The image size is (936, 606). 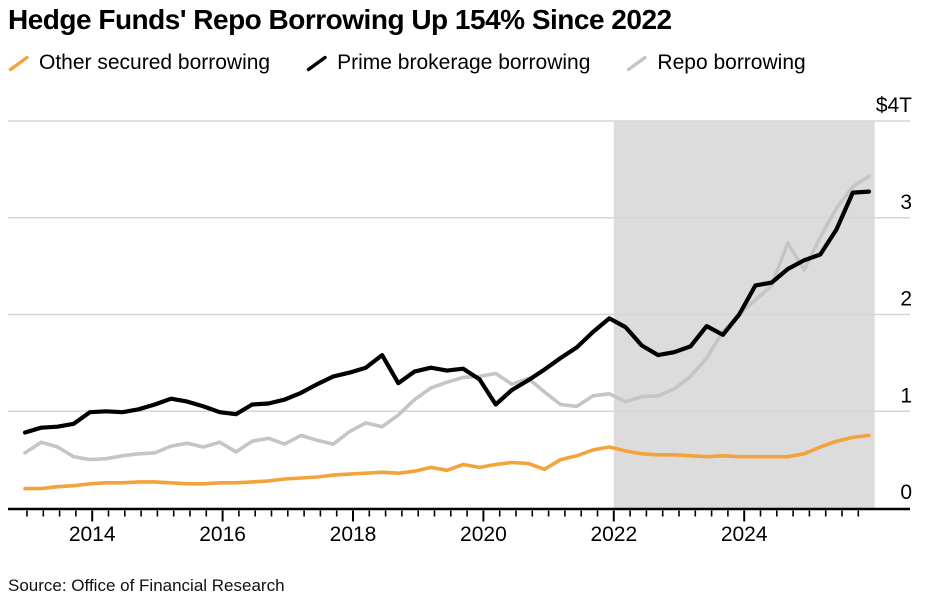 I want to click on legend-label-repo: Repo borrowing, so click(x=731, y=62).